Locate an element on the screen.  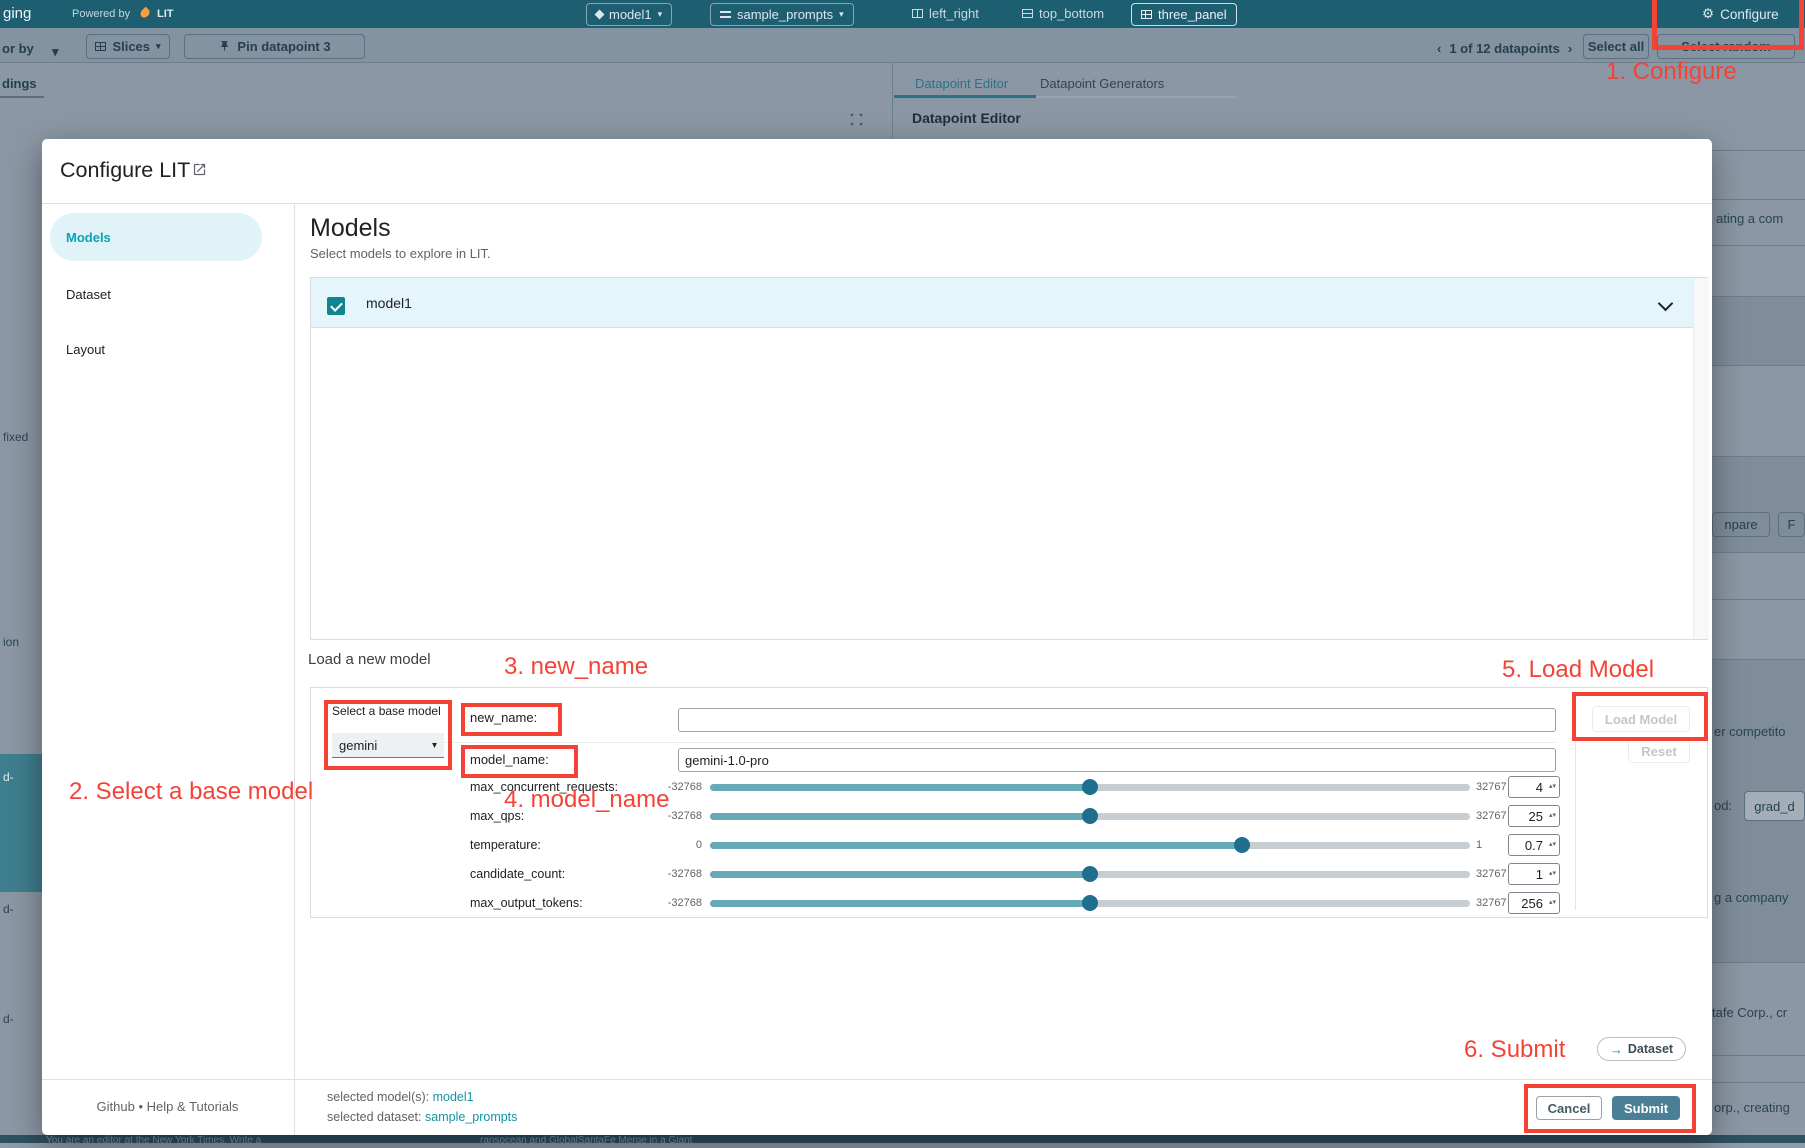
base-model-select: gemini ▾ is located at coordinates (388, 745).